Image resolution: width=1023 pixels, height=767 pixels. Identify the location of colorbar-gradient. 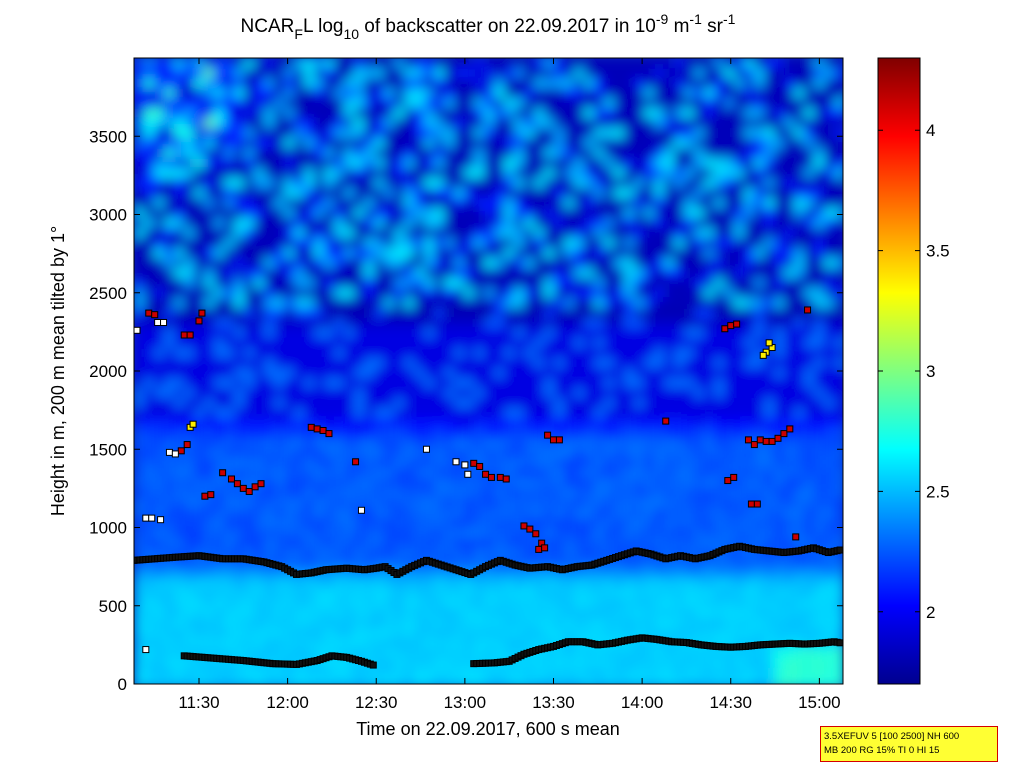
(899, 371).